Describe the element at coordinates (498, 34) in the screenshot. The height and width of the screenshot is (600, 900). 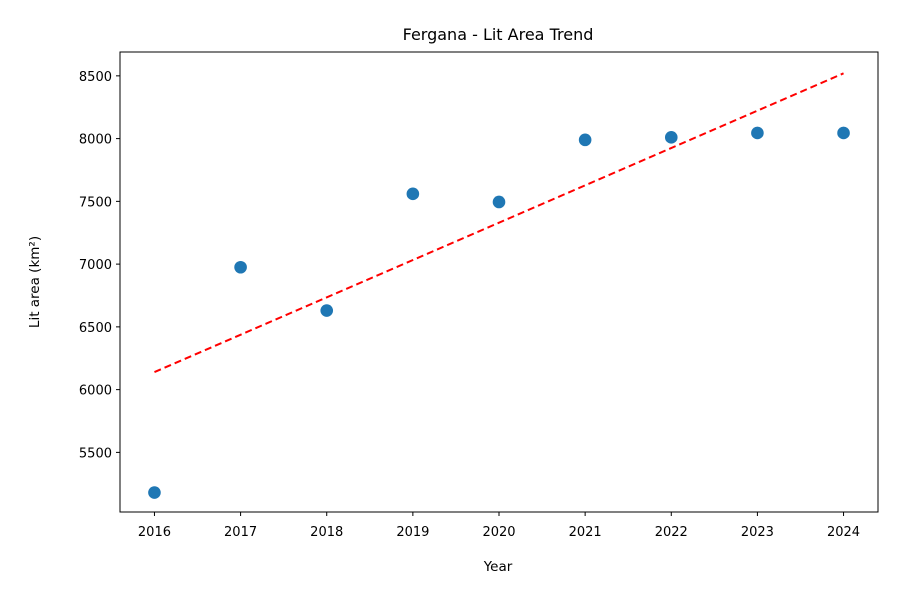
I see `chart-title: Fergana - Lit Area Trend` at that location.